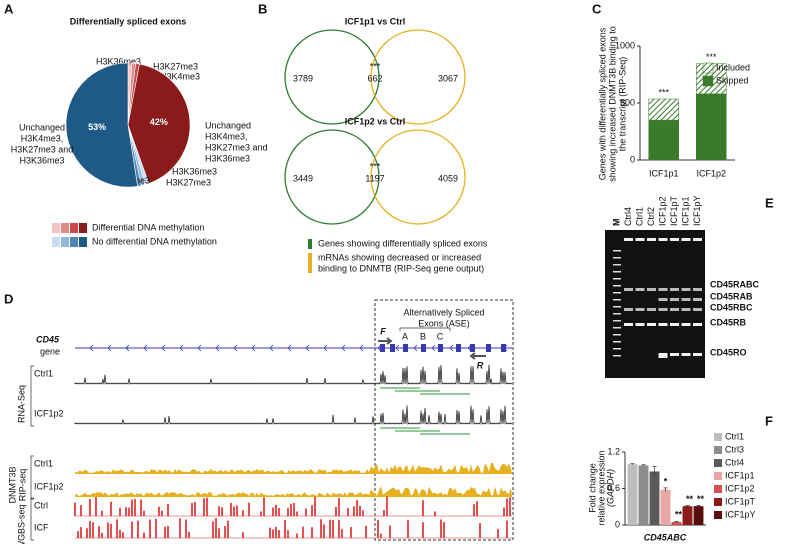 The height and width of the screenshot is (544, 791). I want to click on slice-label: H3K4me3, so click(180, 76).